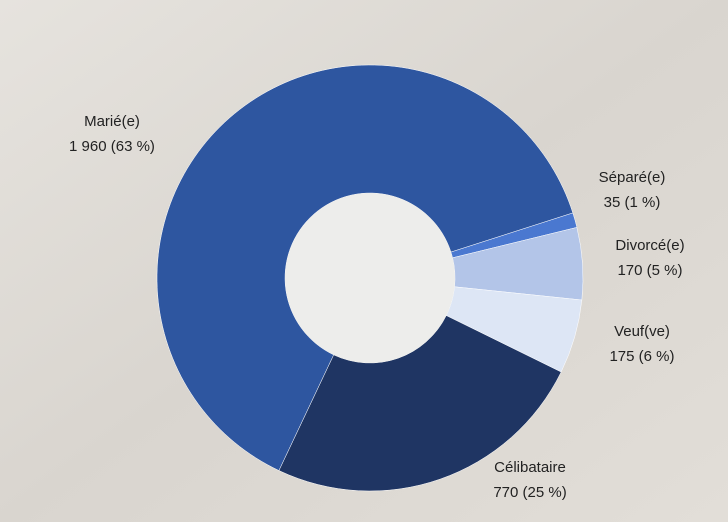 The height and width of the screenshot is (522, 728). I want to click on donut-hole, so click(370, 278).